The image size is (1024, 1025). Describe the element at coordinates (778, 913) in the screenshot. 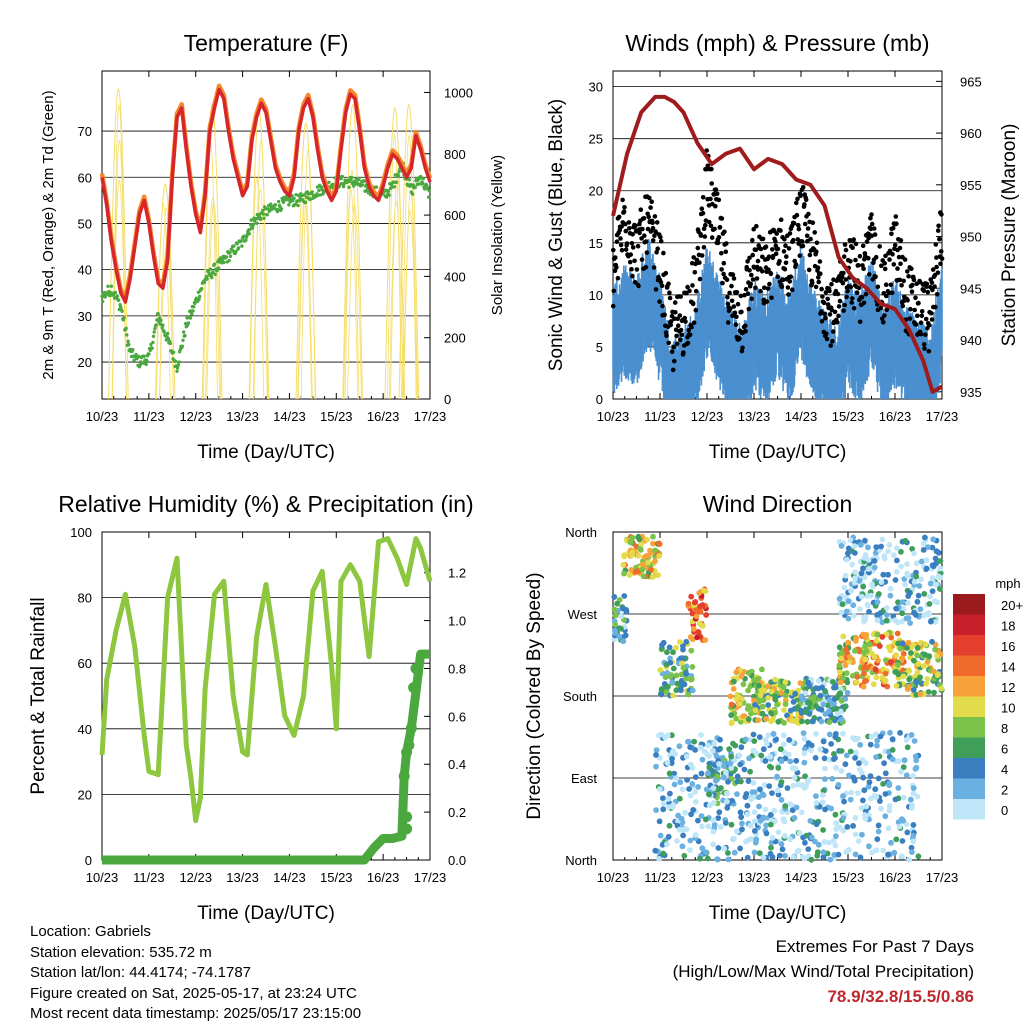

I see `x-axis-label: Time (Day/UTC)` at that location.